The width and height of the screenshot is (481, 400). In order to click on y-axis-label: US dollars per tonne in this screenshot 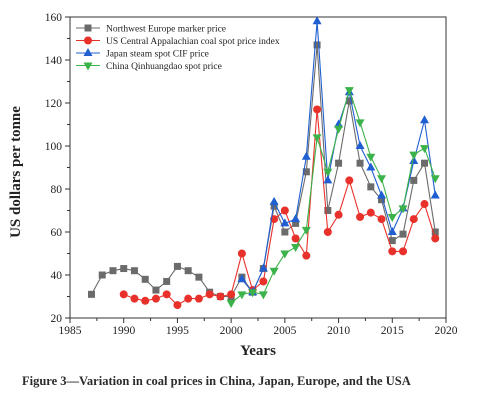, I will do `click(16, 172)`.